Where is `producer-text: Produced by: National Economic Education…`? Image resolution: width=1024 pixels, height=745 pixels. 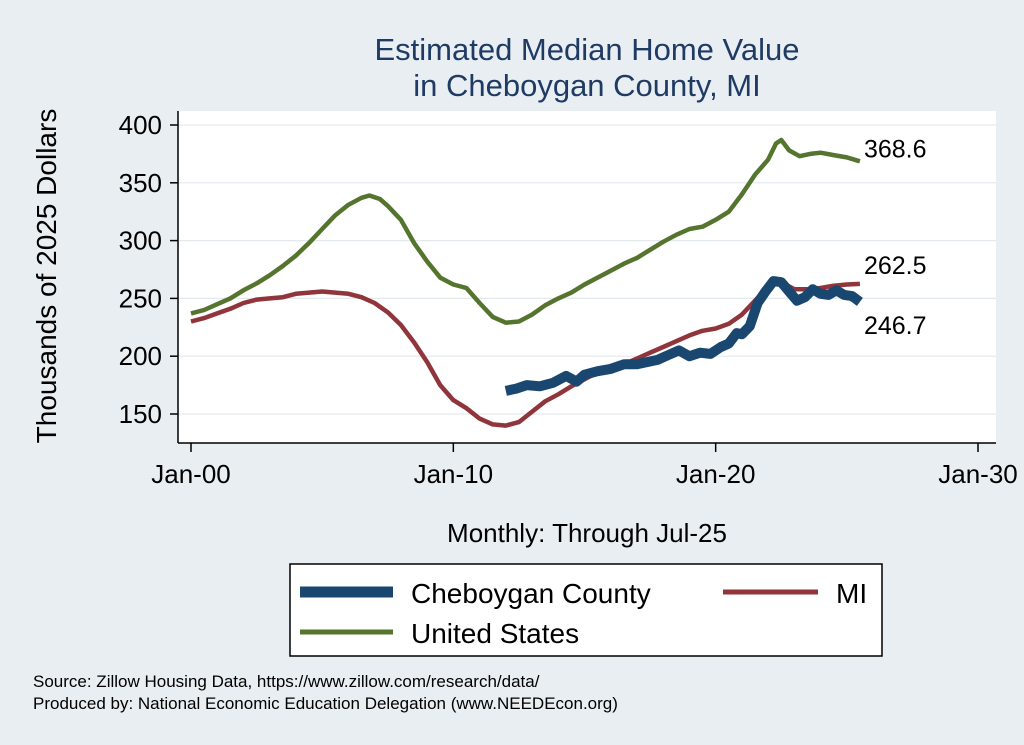
producer-text: Produced by: National Economic Education… is located at coordinates (325, 703).